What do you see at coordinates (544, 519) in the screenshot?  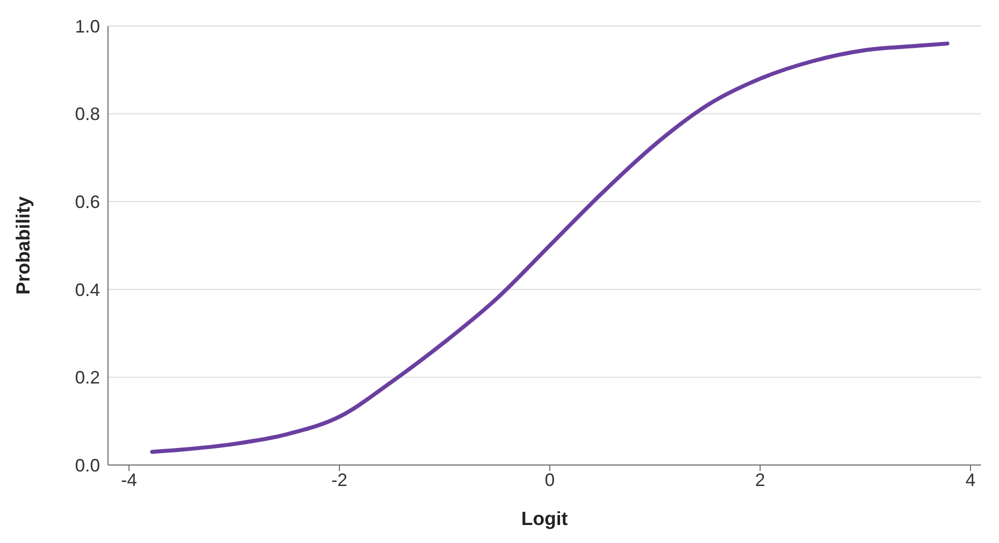 I see `x-axis-title: Logit` at bounding box center [544, 519].